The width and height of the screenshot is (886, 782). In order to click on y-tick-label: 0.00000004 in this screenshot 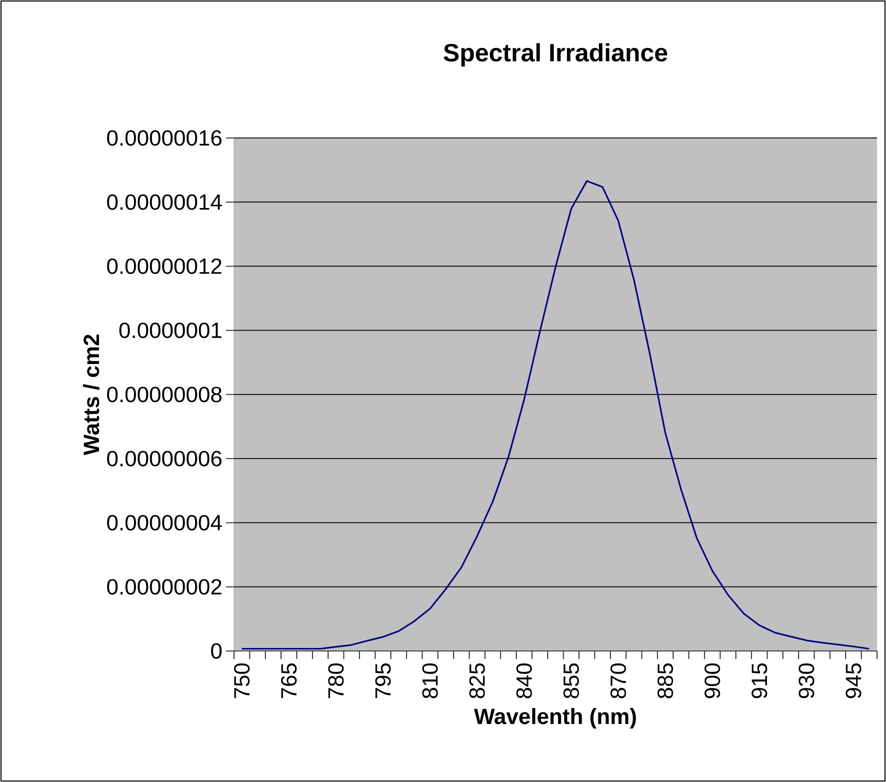, I will do `click(164, 522)`.